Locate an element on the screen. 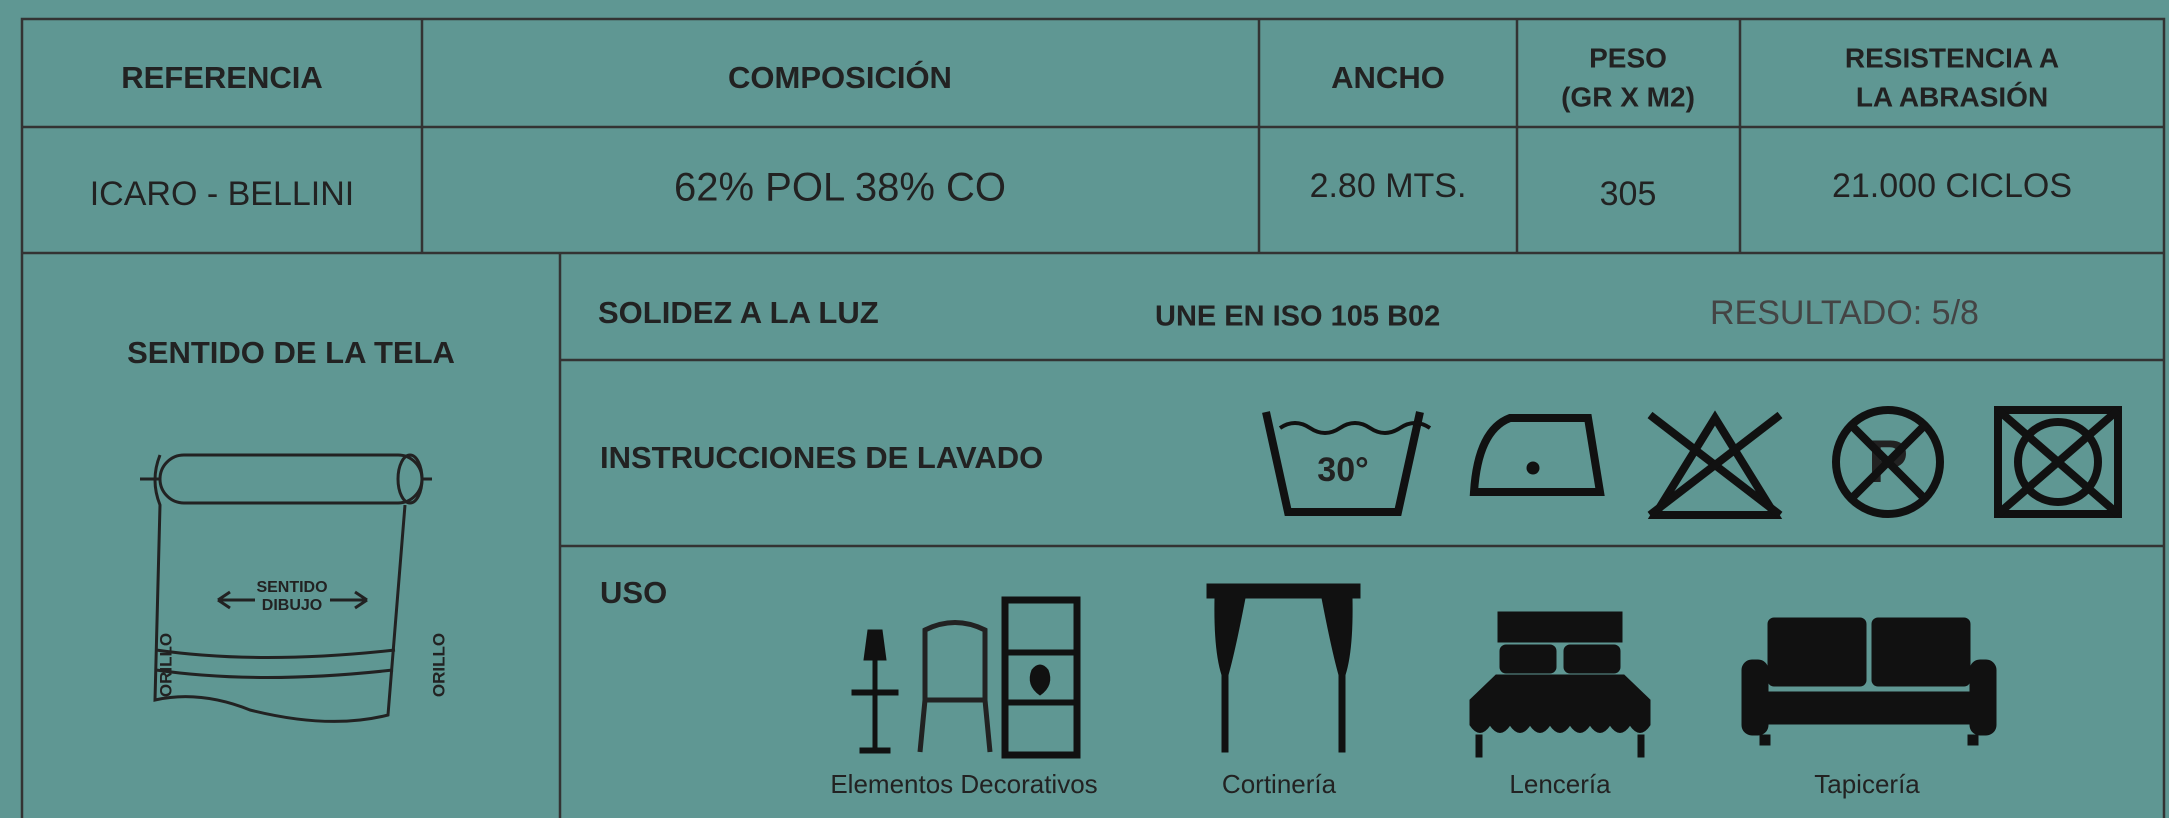  iron-icon is located at coordinates (1537, 455).